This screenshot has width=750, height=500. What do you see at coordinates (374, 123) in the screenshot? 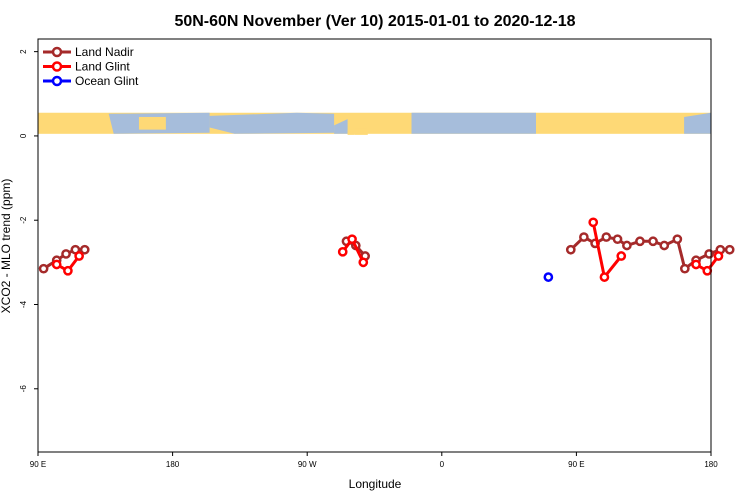
I see `map-band` at bounding box center [374, 123].